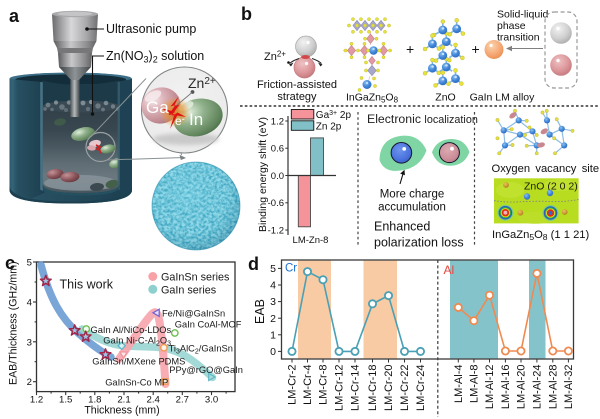  What do you see at coordinates (201, 350) in the screenshot?
I see `svg-text: Ti3AlC2/GaInSn` at bounding box center [201, 350].